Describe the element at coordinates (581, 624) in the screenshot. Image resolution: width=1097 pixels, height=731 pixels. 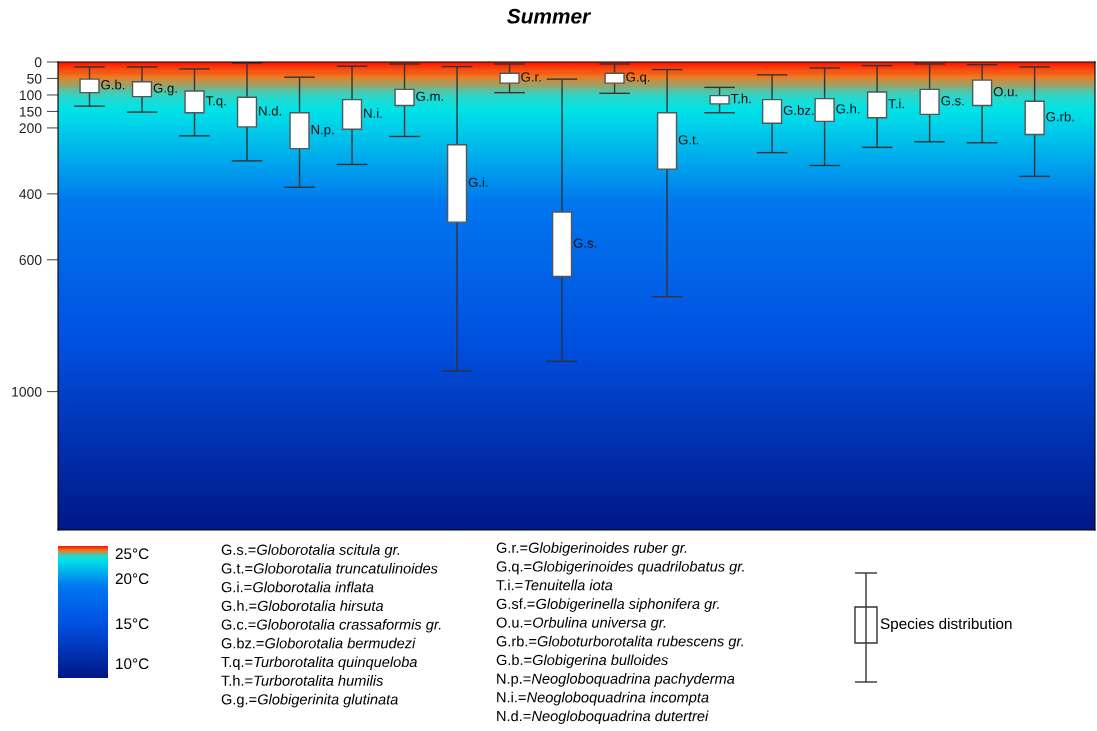
I see `text: O.u.=Orbulina universa gr.` at that location.